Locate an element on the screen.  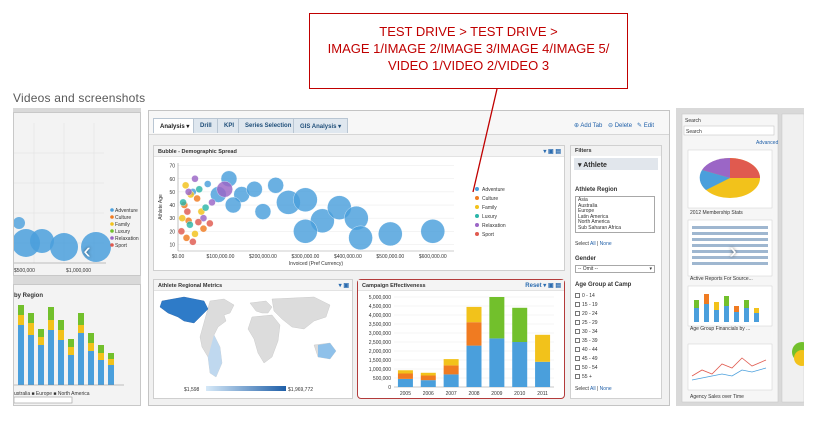
age-checkbox: 0 - 14 is located at coordinates (585, 296).